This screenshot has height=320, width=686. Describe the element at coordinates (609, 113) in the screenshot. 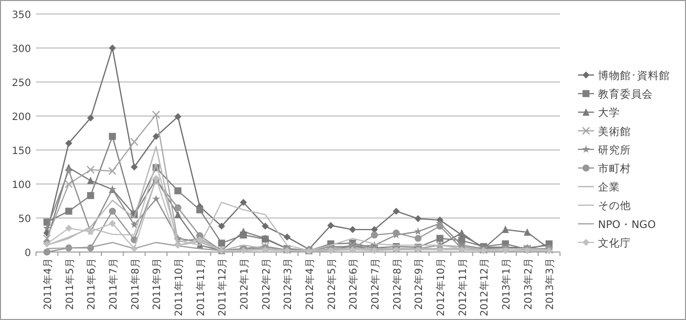

I see `legend-label: 大学` at that location.